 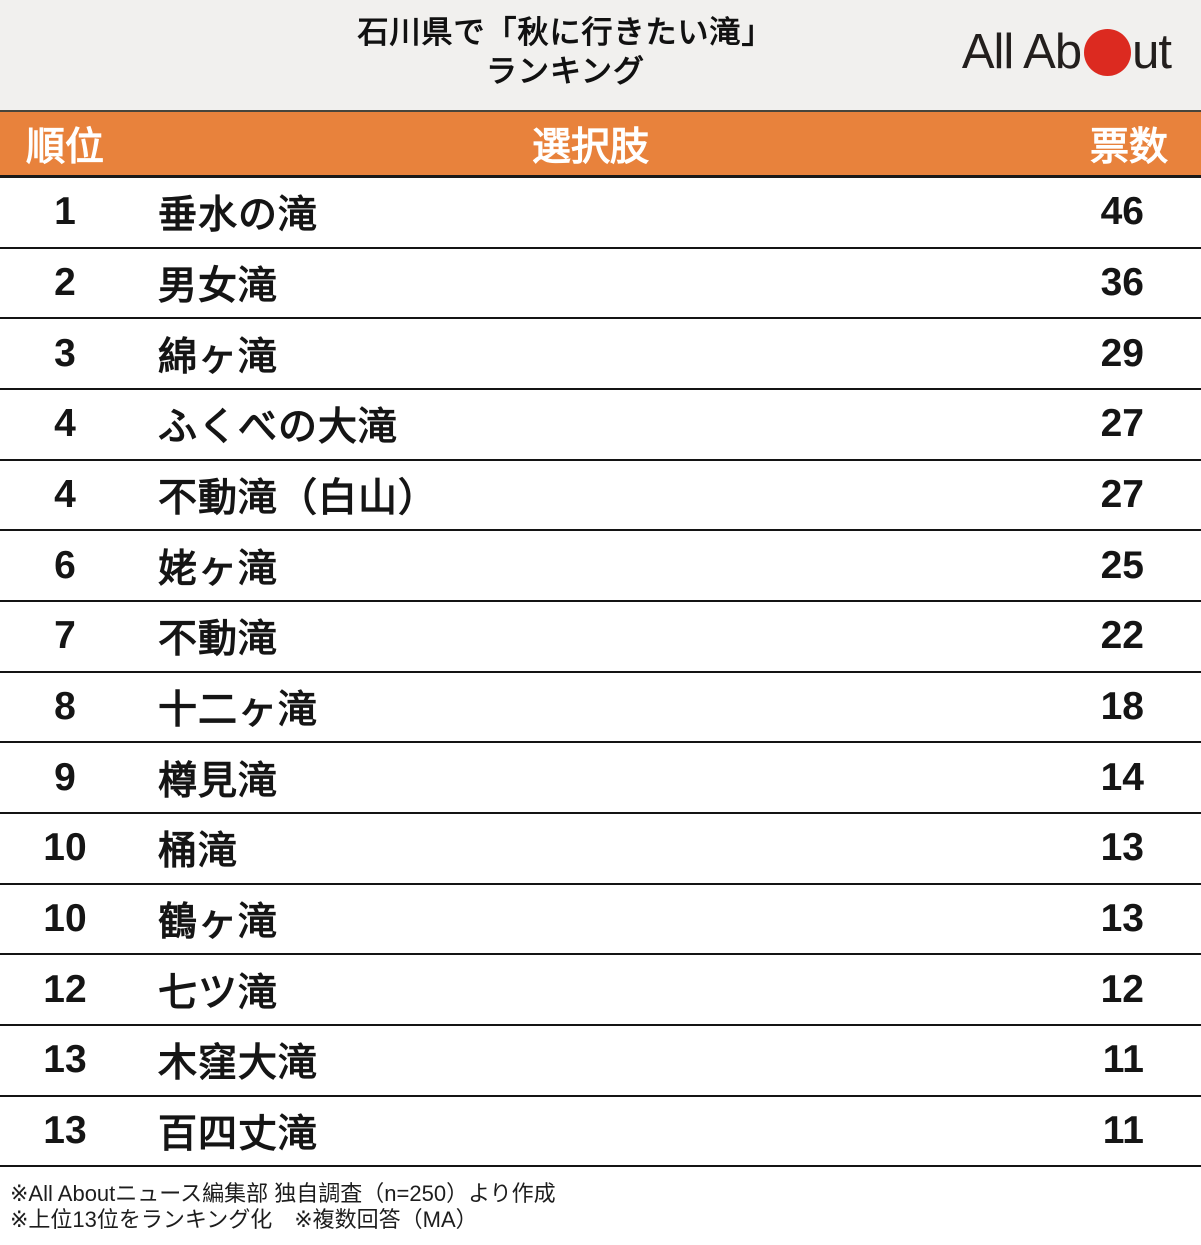 What do you see at coordinates (218, 286) in the screenshot?
I see `choice-cell: 男女滝` at bounding box center [218, 286].